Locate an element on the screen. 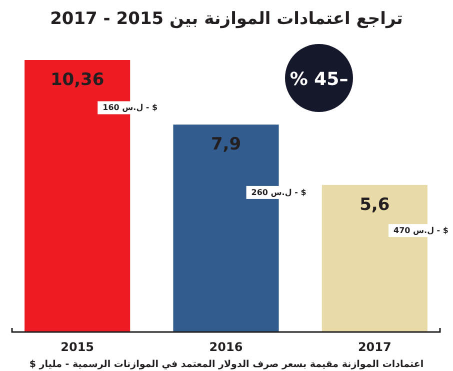 This screenshot has width=453, height=371. annotation: اعتمادات الموازنة مقيمة بسعر صرف الدولار المعتمد في الموازنات الرسمية - مليار $ is located at coordinates (226, 364).